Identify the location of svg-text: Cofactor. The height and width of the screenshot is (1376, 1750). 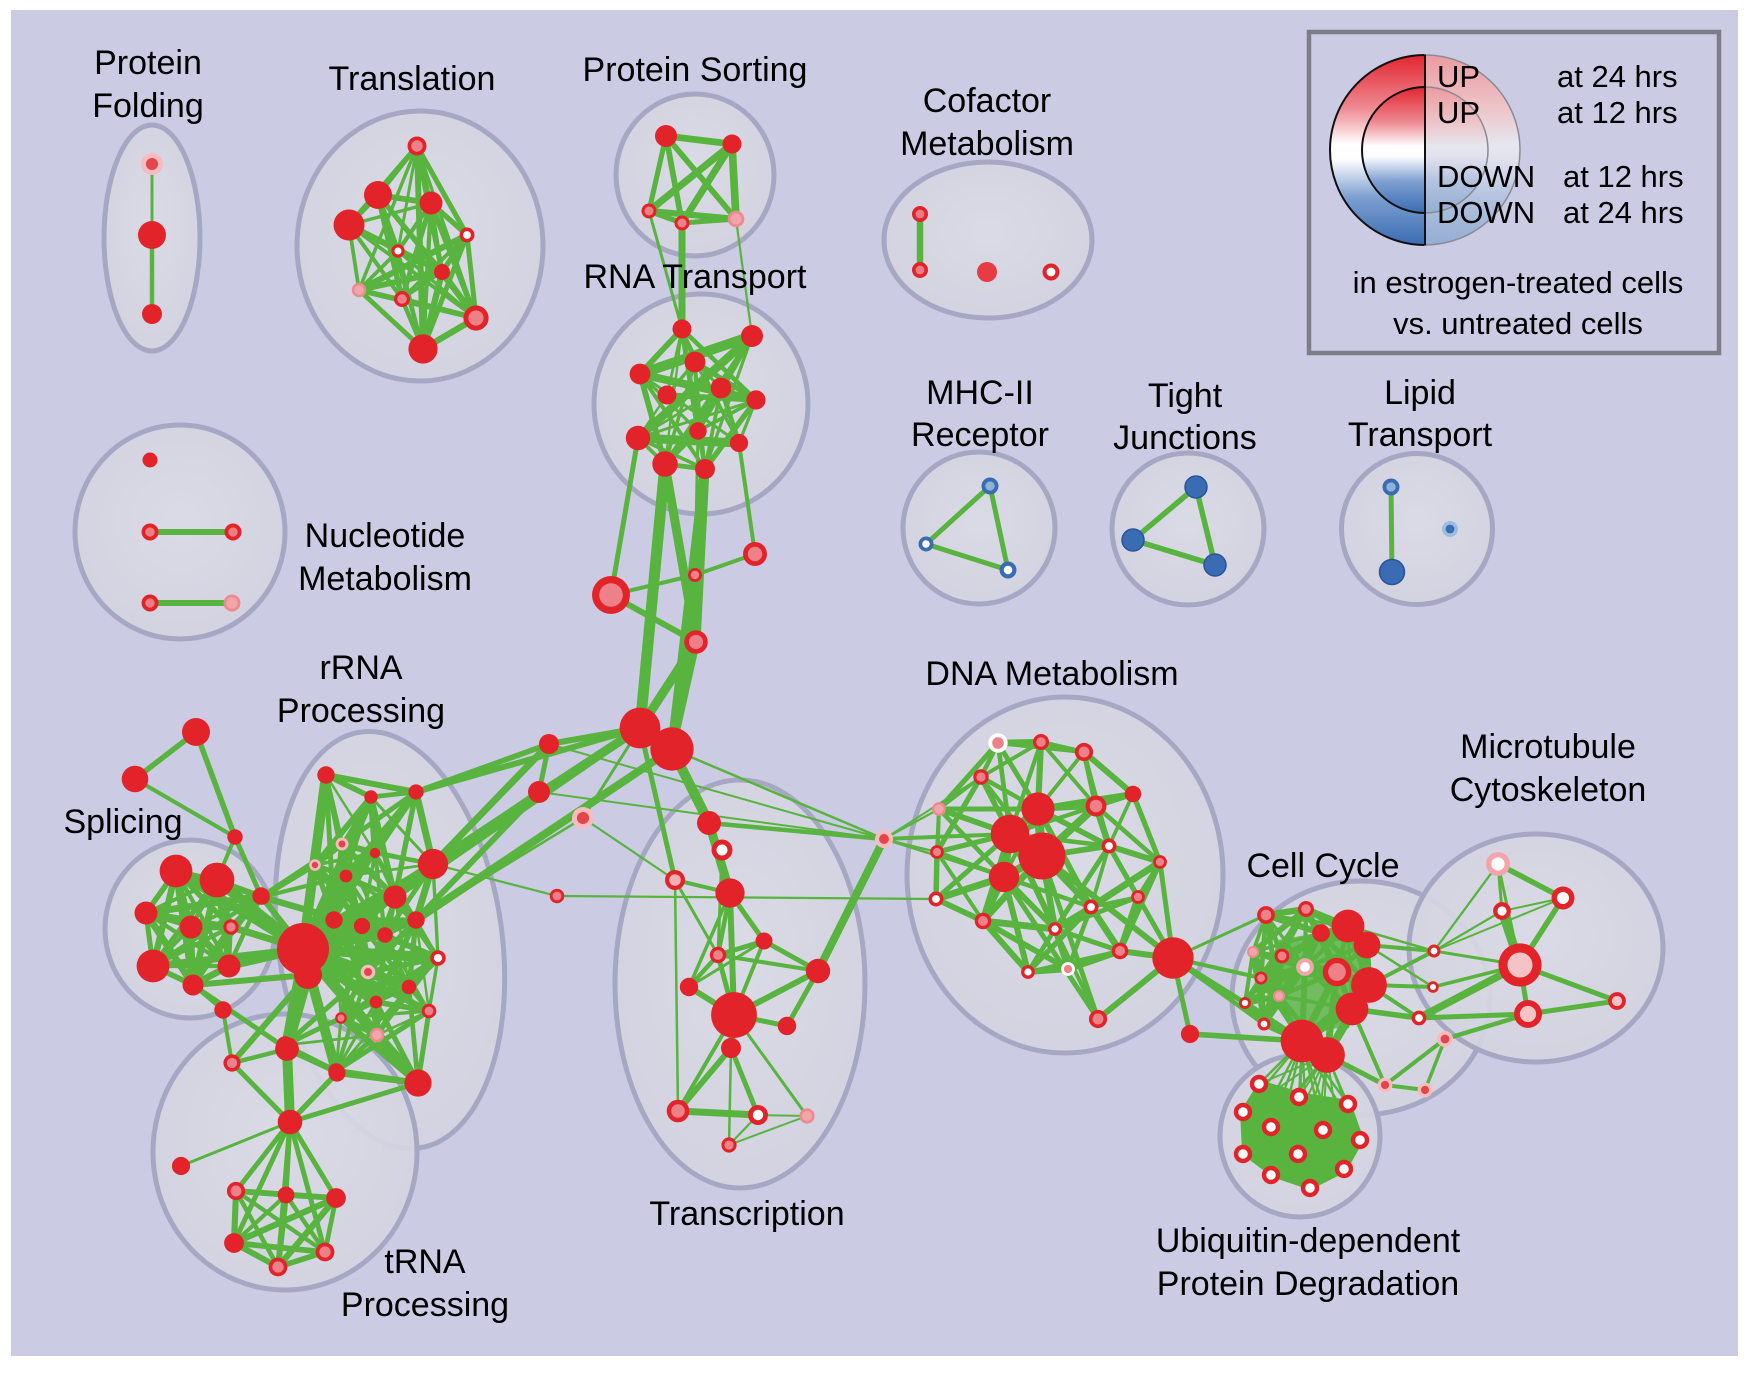
(987, 101).